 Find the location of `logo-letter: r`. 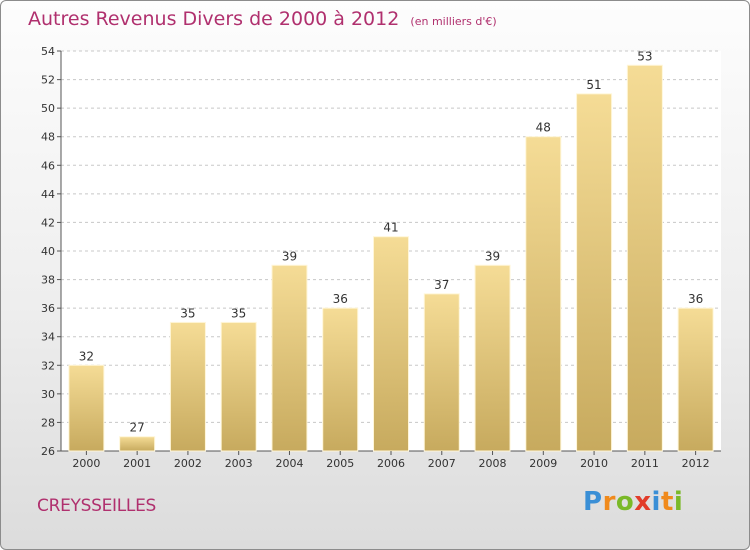

logo-letter: r is located at coordinates (609, 502).